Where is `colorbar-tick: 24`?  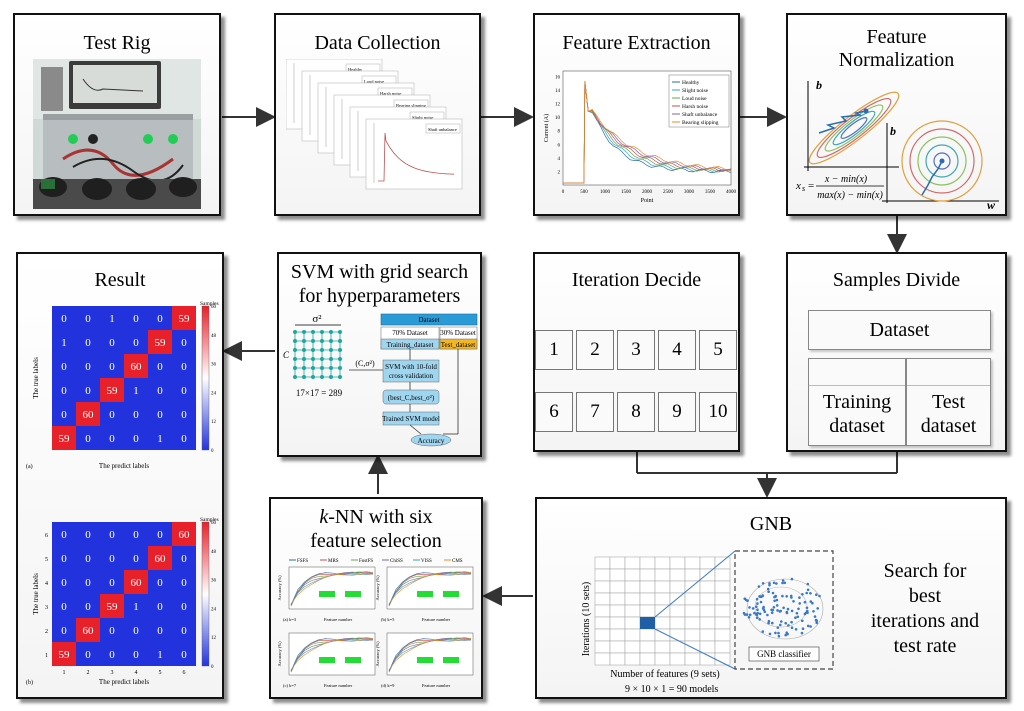
colorbar-tick: 24 is located at coordinates (214, 609).